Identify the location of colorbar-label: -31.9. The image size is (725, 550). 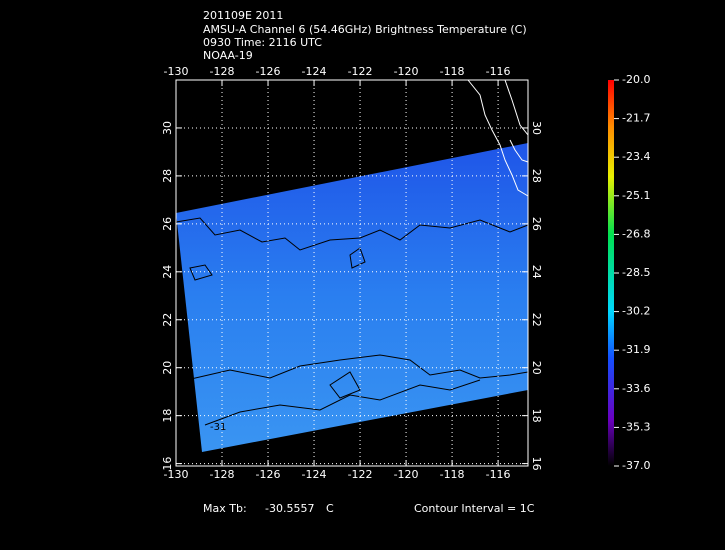
(636, 349).